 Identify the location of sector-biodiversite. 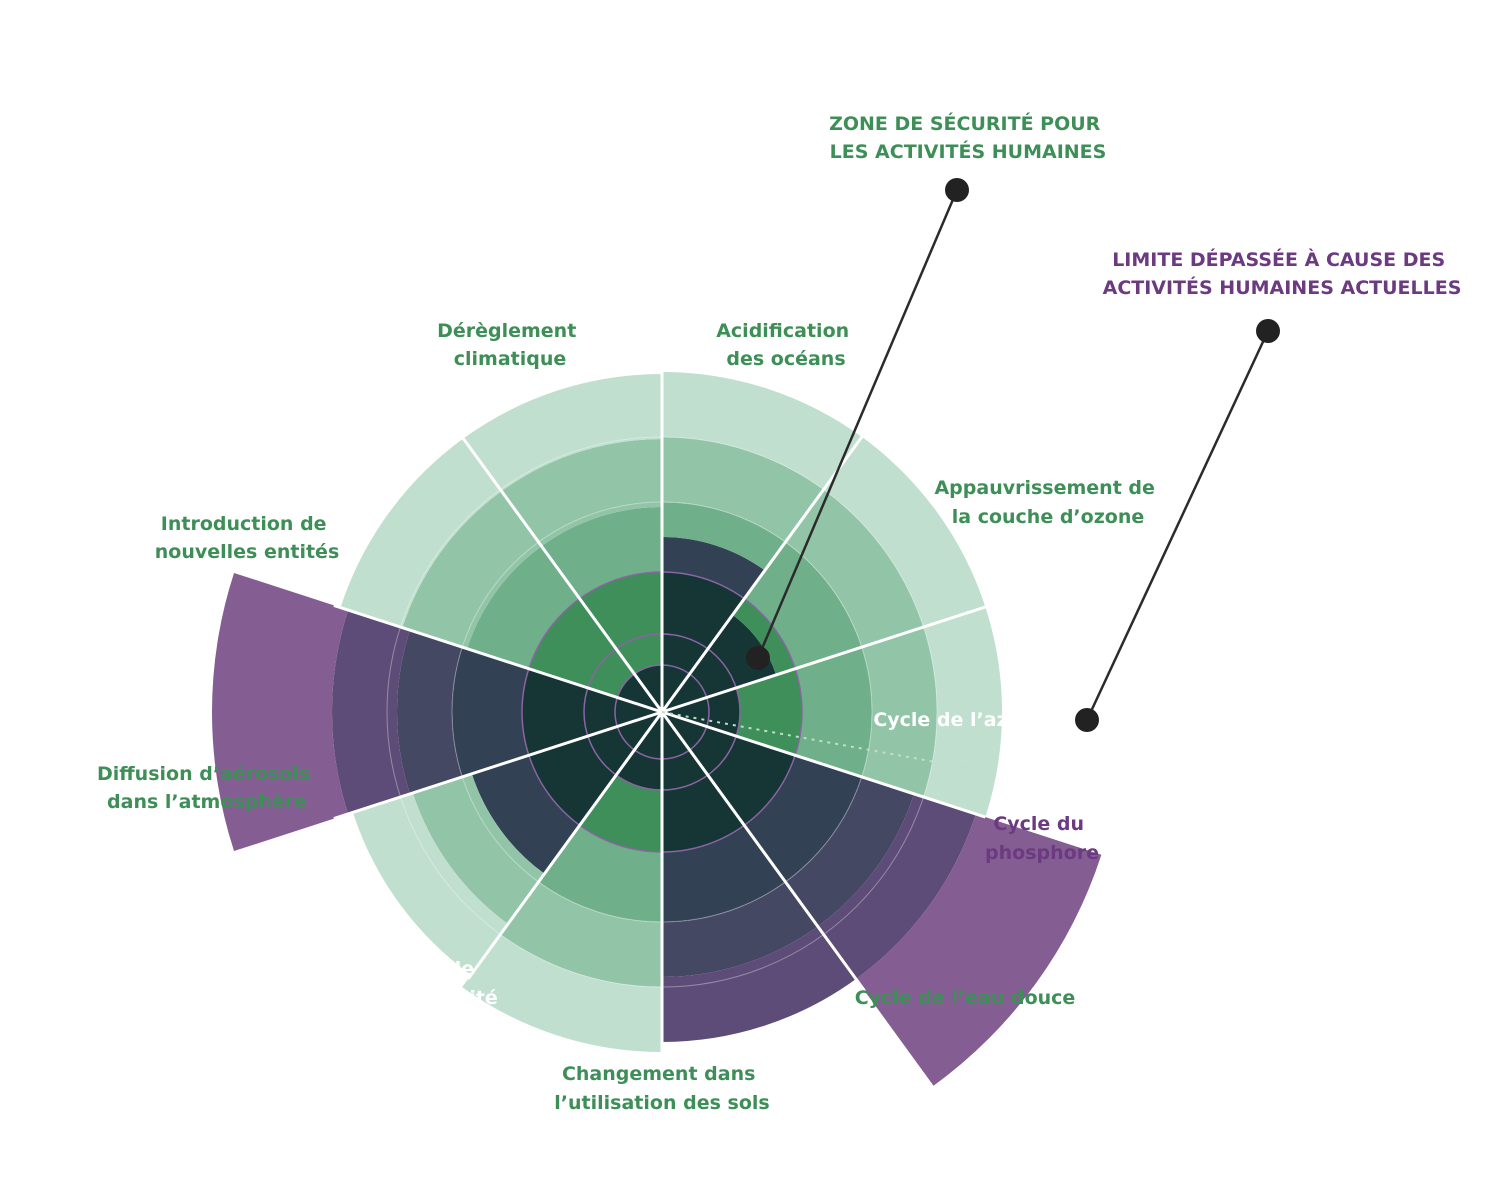
(437, 712).